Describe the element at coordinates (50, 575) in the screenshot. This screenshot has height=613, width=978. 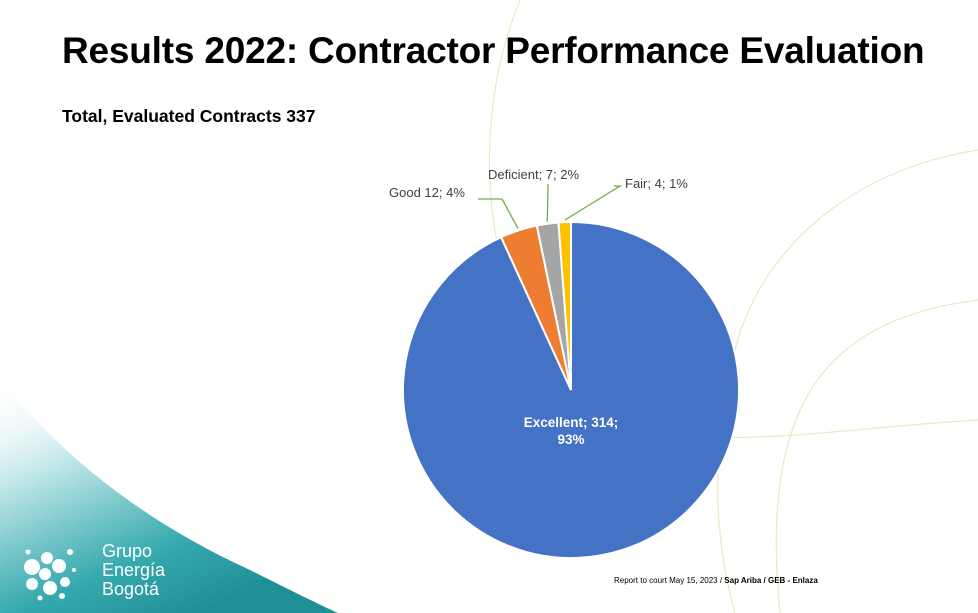
I see `logo-bubbles-icon` at that location.